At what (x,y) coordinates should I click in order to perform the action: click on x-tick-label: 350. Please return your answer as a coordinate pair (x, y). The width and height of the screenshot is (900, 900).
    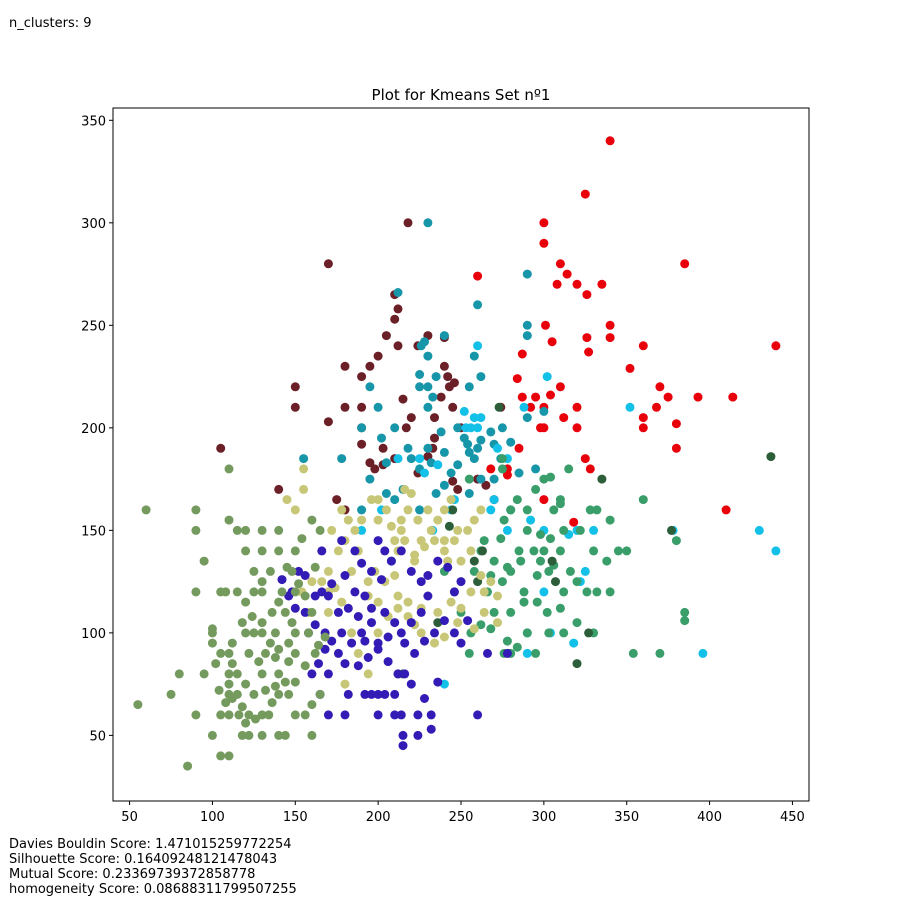
    Looking at the image, I should click on (626, 817).